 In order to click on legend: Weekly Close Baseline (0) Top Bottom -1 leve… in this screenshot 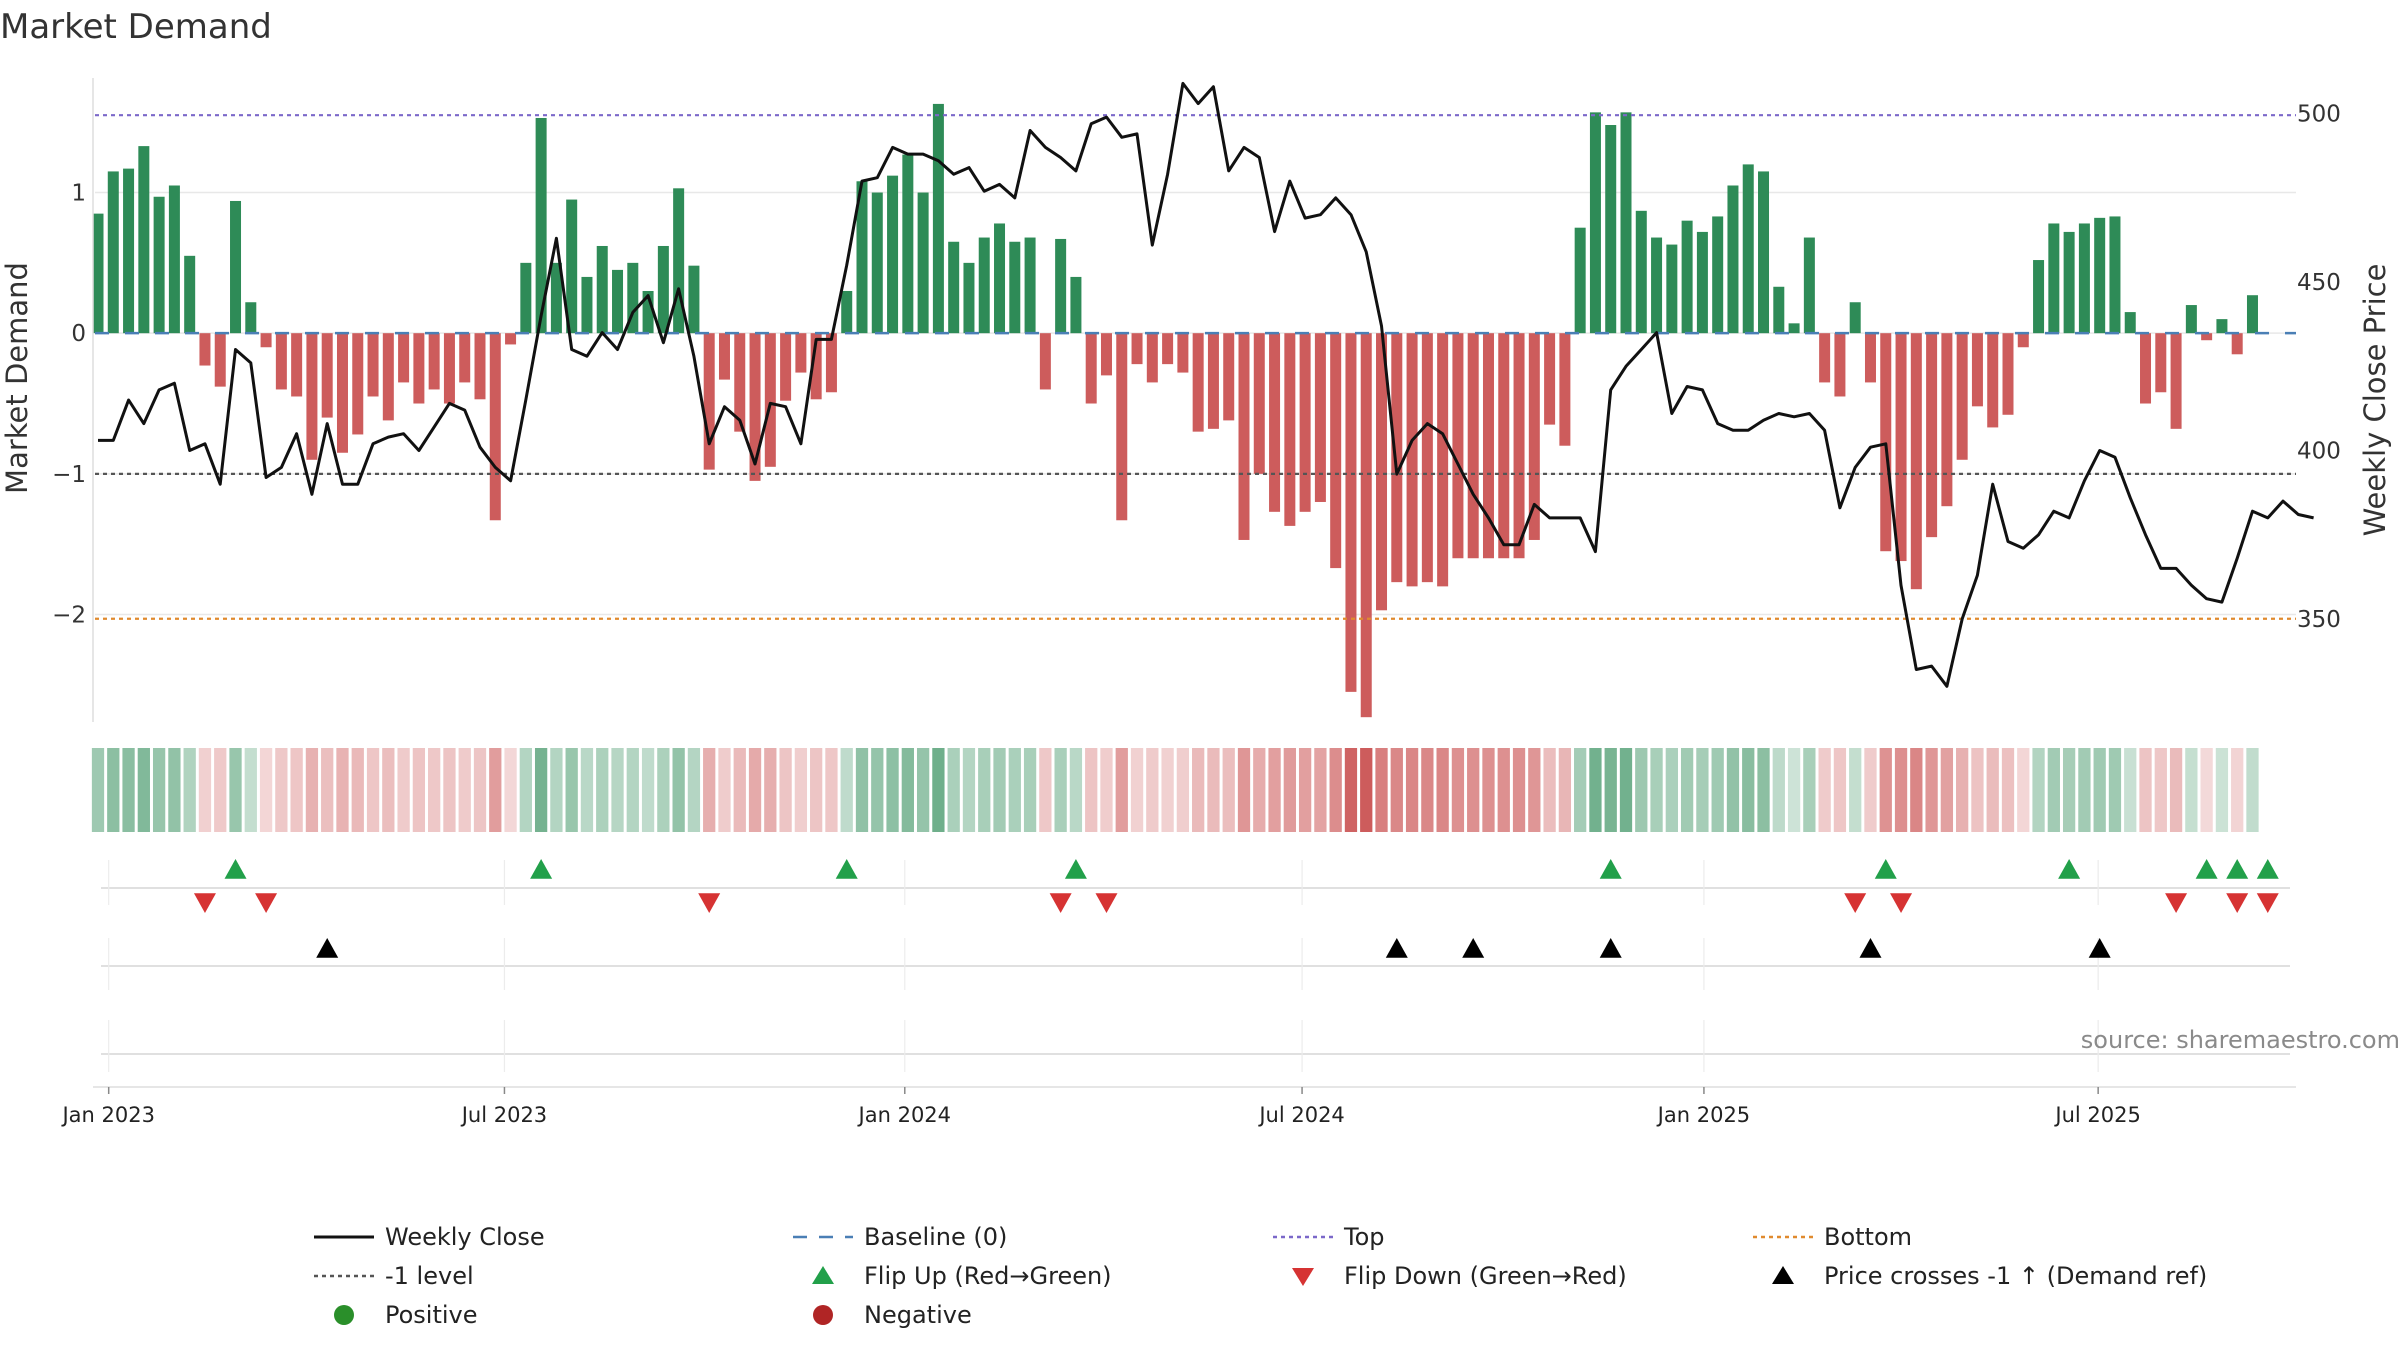, I will do `click(1260, 1276)`.